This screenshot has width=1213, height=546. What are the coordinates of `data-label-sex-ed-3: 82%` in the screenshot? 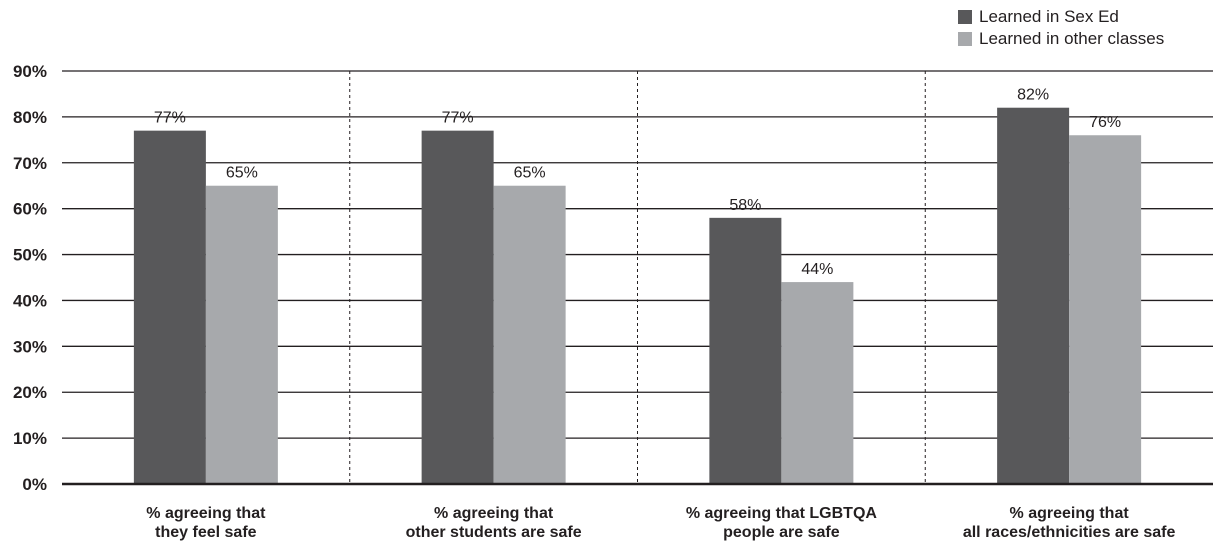 It's located at (1033, 95).